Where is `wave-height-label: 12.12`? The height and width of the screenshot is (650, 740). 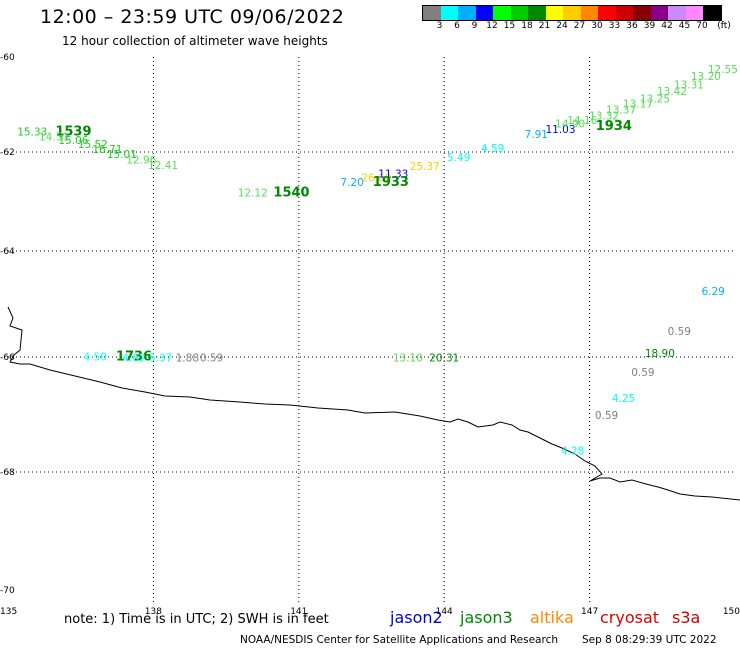 wave-height-label: 12.12 is located at coordinates (253, 194).